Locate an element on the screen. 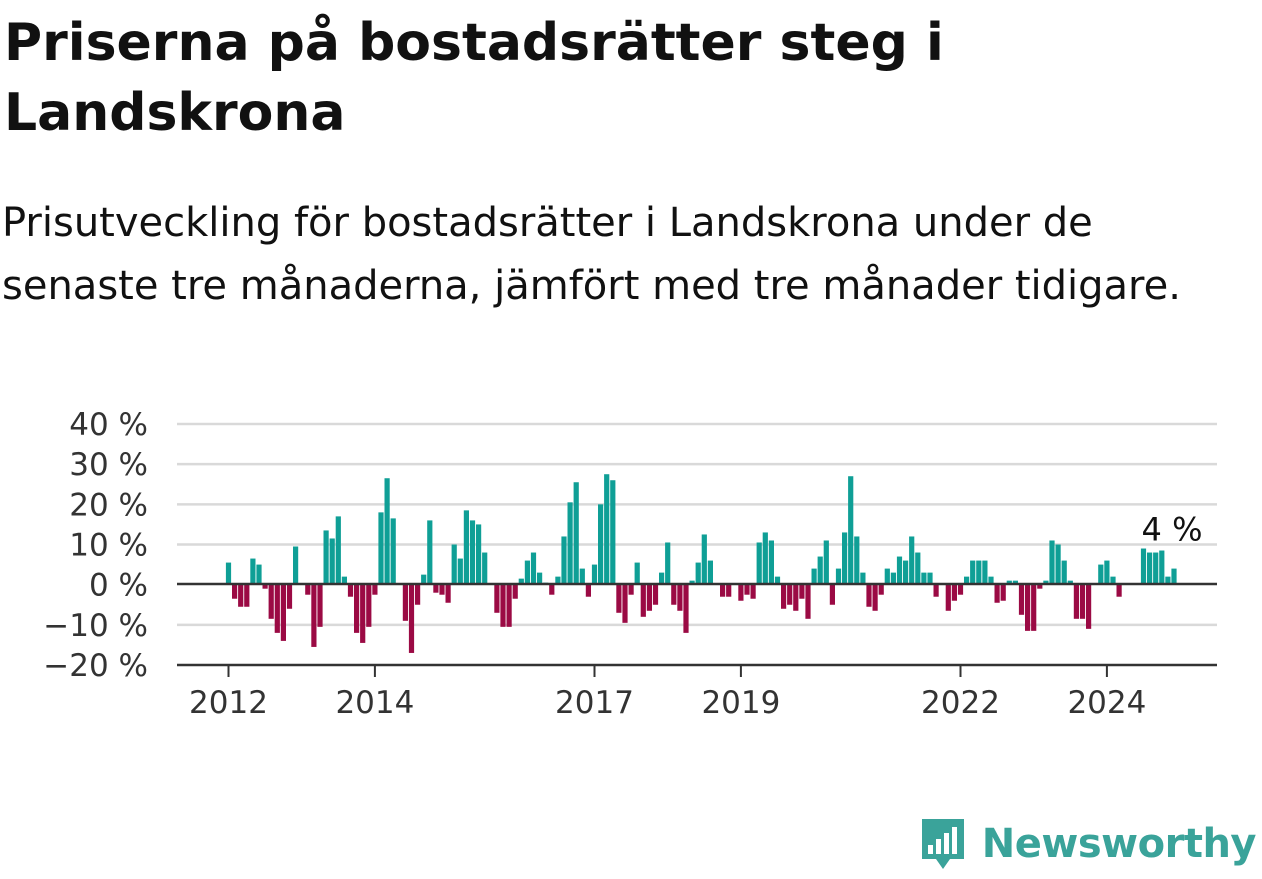 This screenshot has height=879, width=1262. y-tick-label: −10 % is located at coordinates (95, 626).